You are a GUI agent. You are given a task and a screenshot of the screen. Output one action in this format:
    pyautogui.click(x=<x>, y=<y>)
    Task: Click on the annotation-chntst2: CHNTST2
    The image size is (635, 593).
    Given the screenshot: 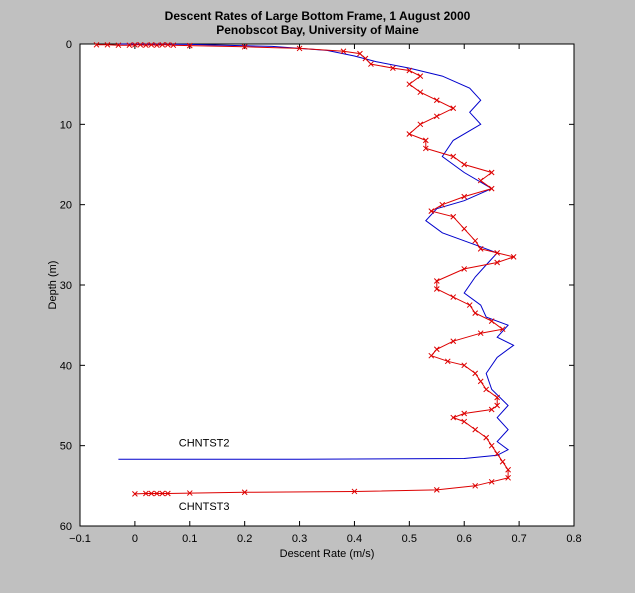 What is the action you would take?
    pyautogui.click(x=204, y=443)
    